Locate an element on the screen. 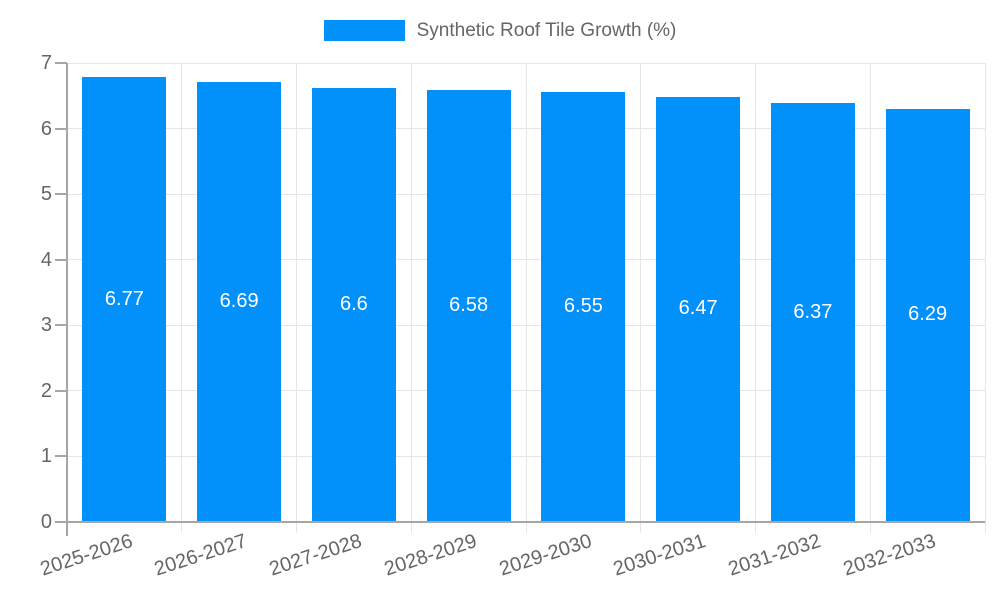 The height and width of the screenshot is (600, 1000). bar-value-label: 6.58 is located at coordinates (469, 304).